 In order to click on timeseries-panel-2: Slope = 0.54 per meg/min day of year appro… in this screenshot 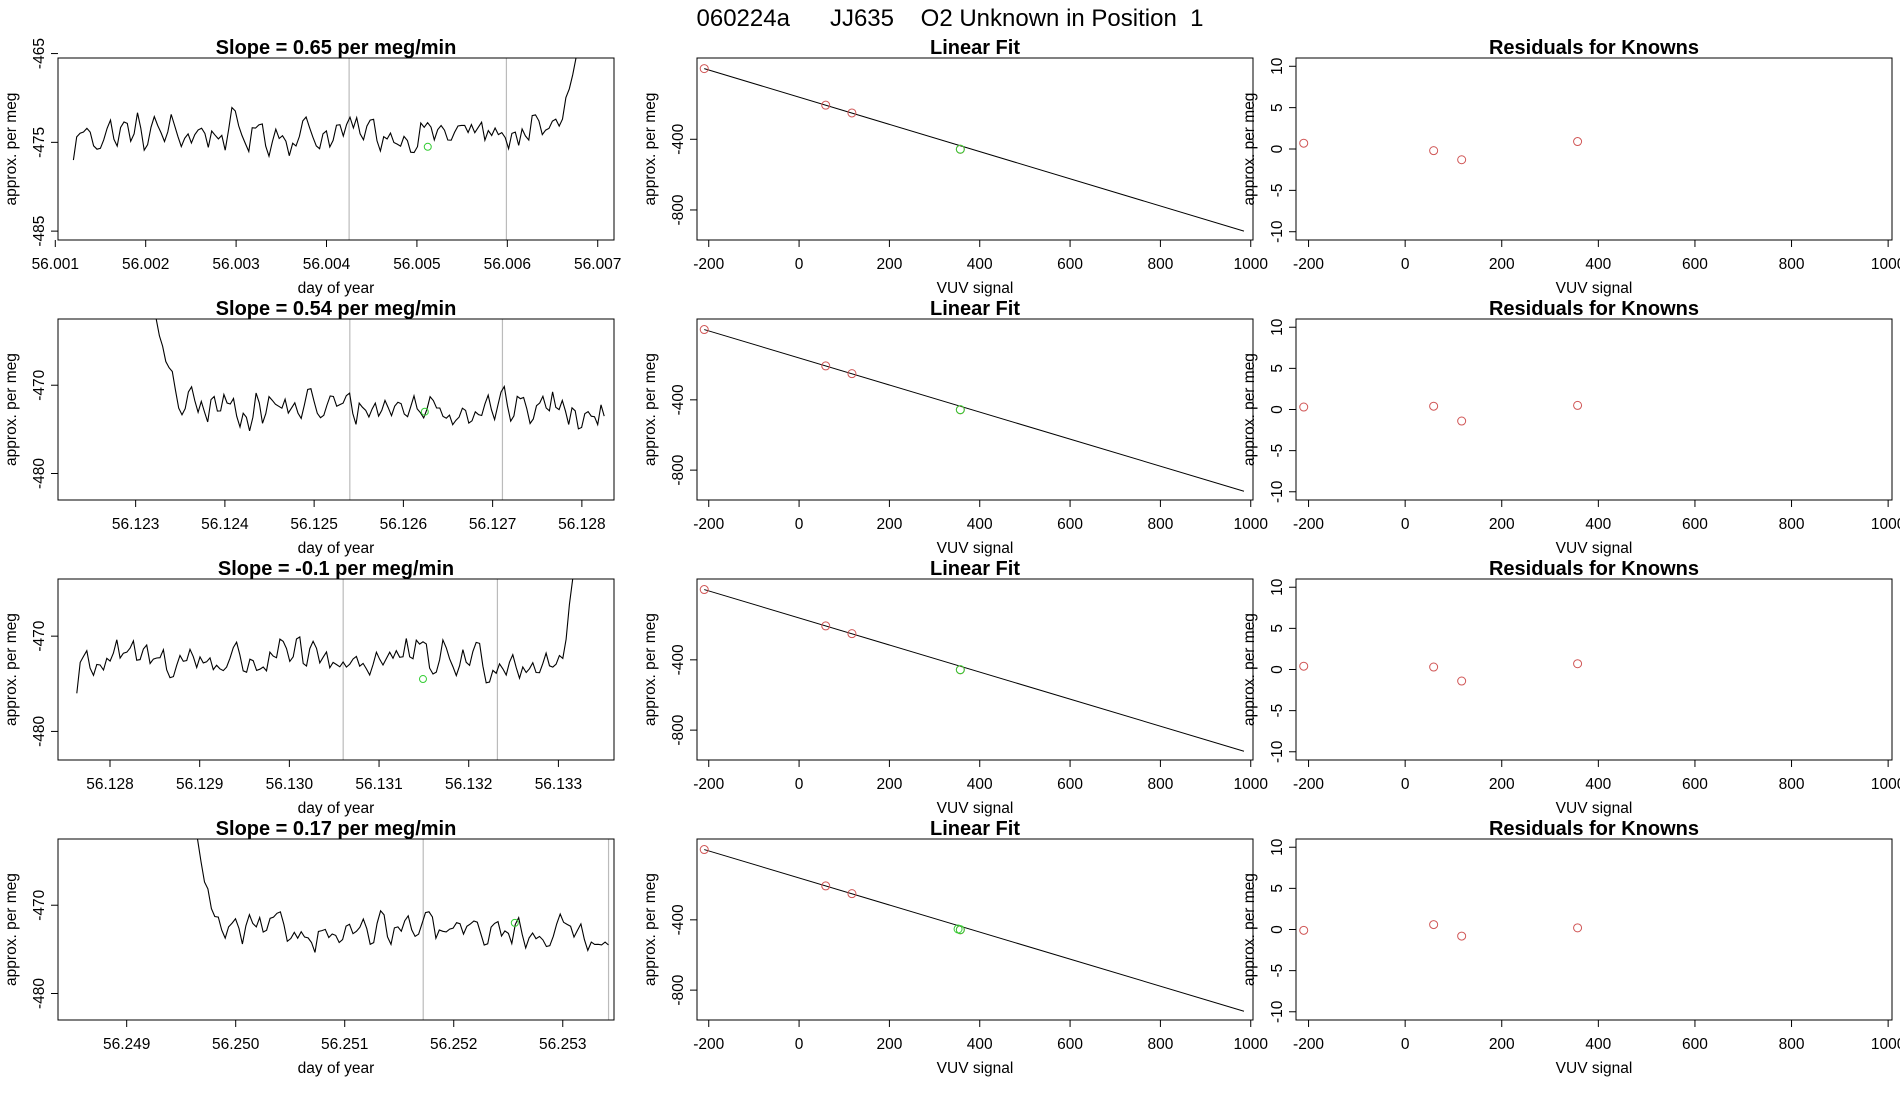, I will do `click(309, 427)`.